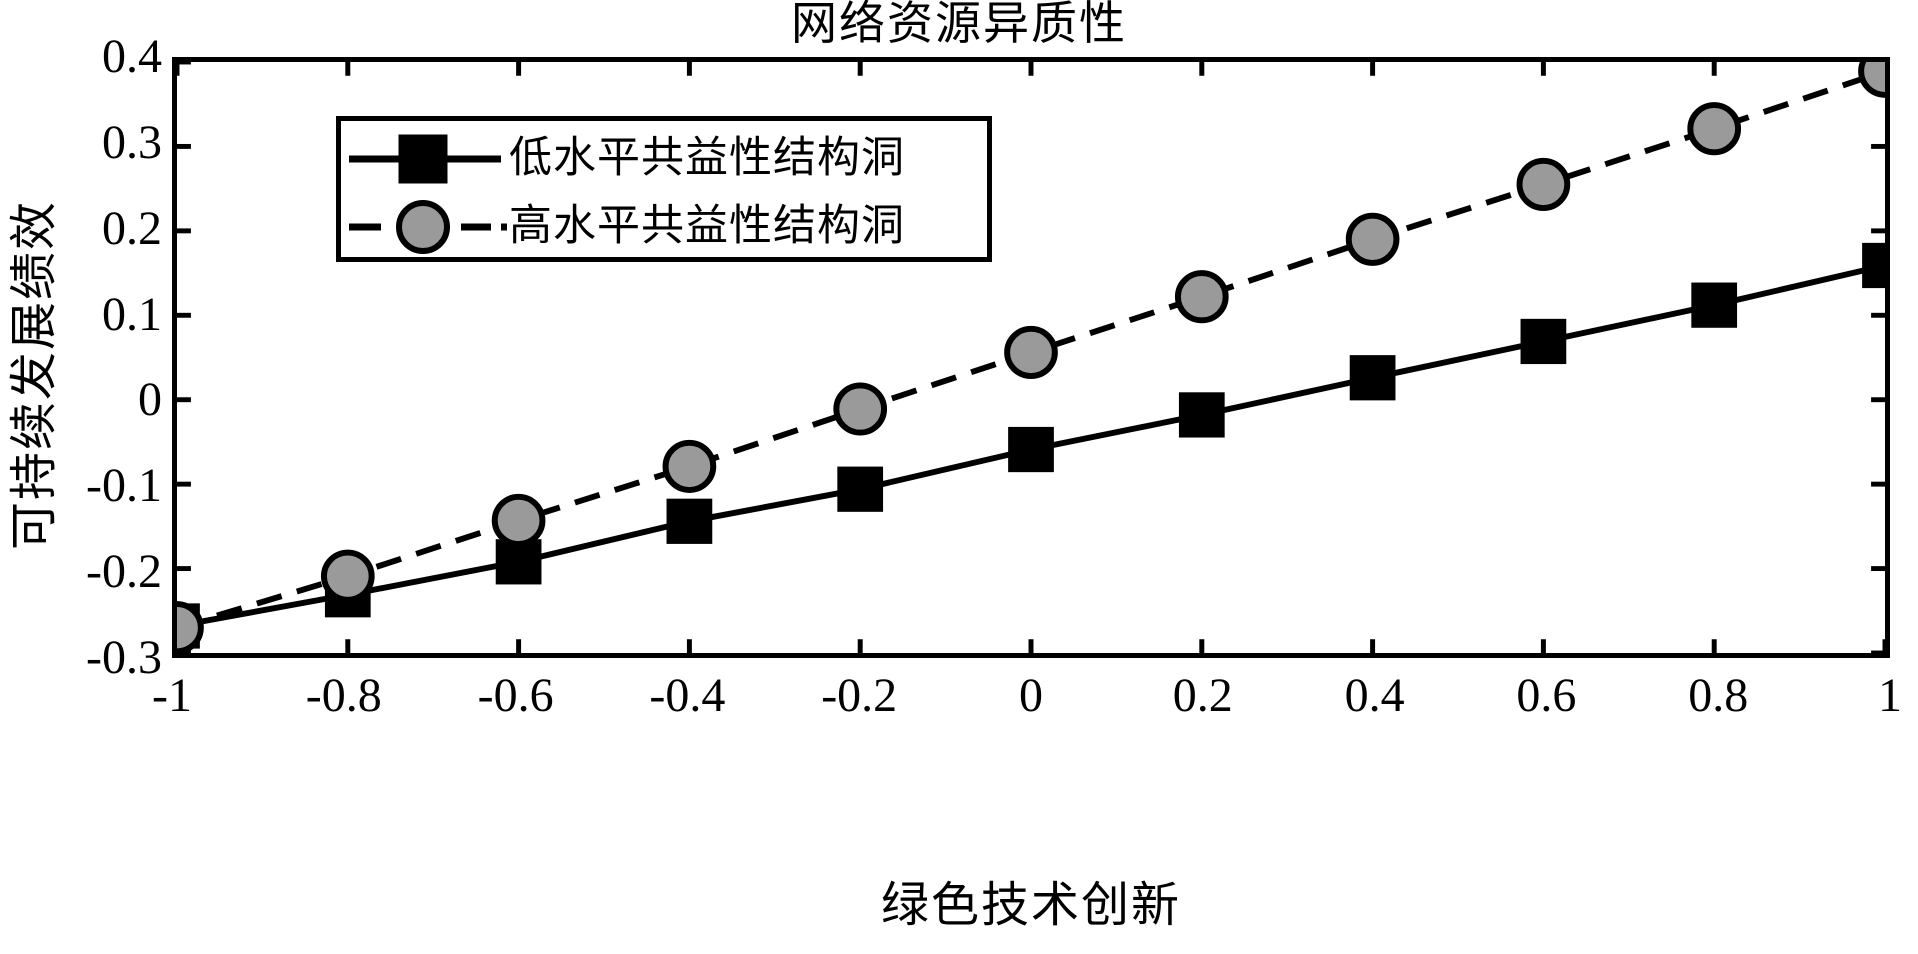 This screenshot has height=954, width=1918. What do you see at coordinates (425, 159) in the screenshot?
I see `legend-sample-square-icon` at bounding box center [425, 159].